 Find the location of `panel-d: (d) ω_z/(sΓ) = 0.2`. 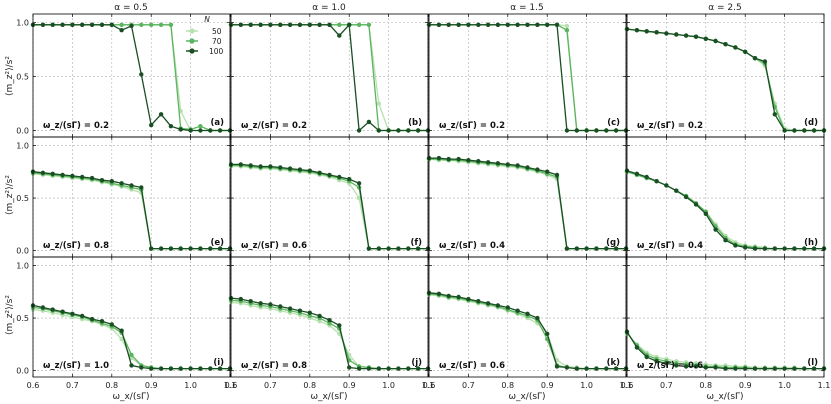

panel-d: (d) ω_z/(sΓ) = 0.2 is located at coordinates (725, 75).